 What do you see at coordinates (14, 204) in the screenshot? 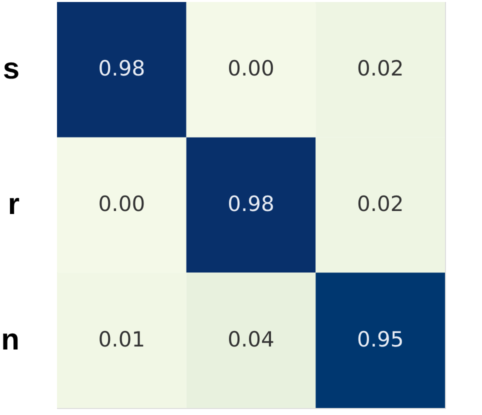
I see `y-tick-label: r` at bounding box center [14, 204].